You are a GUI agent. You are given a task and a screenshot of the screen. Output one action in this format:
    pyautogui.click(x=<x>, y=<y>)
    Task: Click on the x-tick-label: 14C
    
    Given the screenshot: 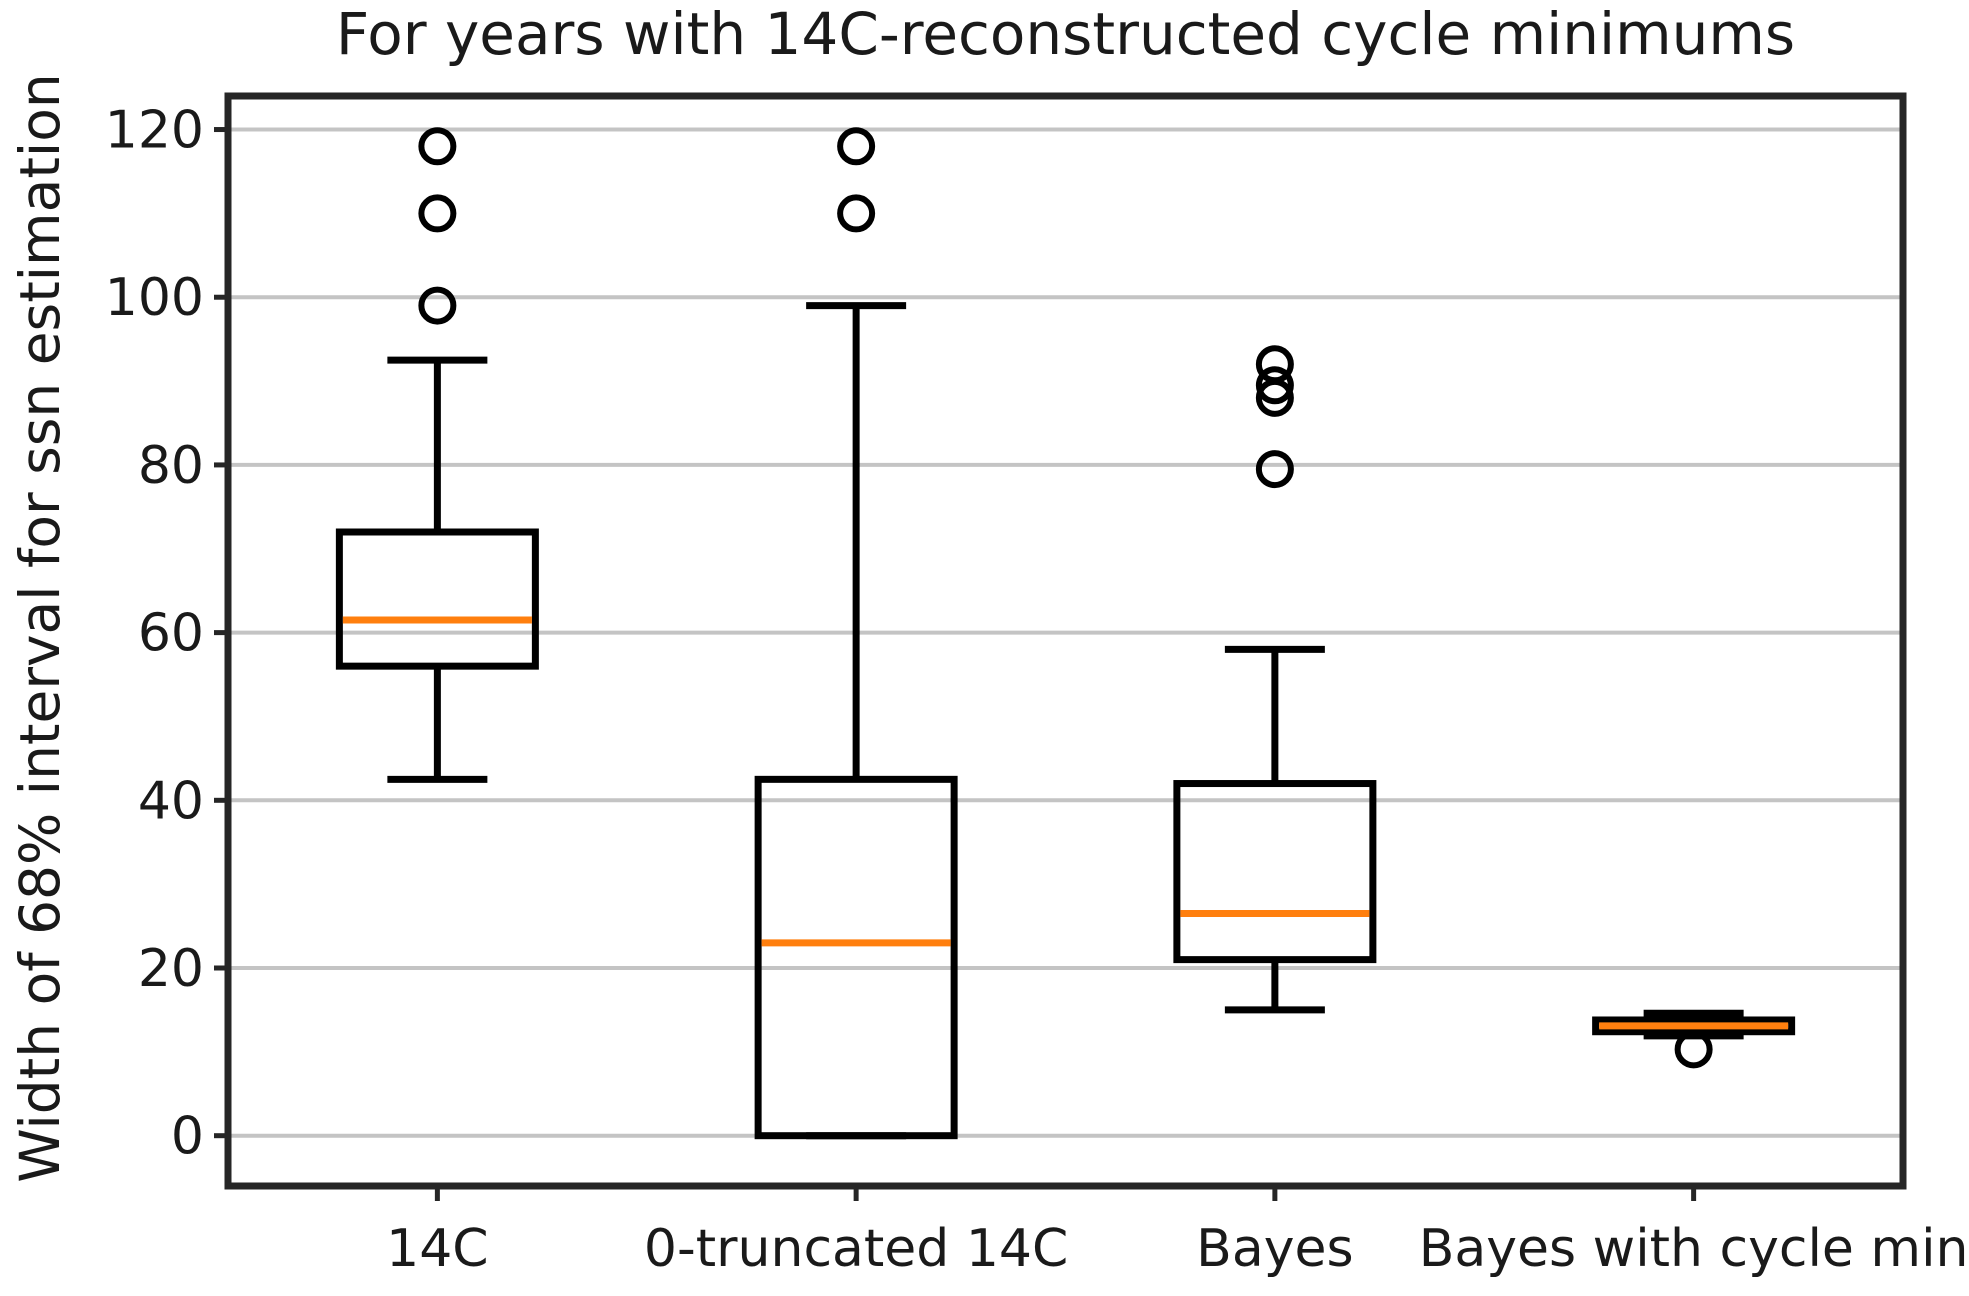 What is the action you would take?
    pyautogui.click(x=437, y=1249)
    